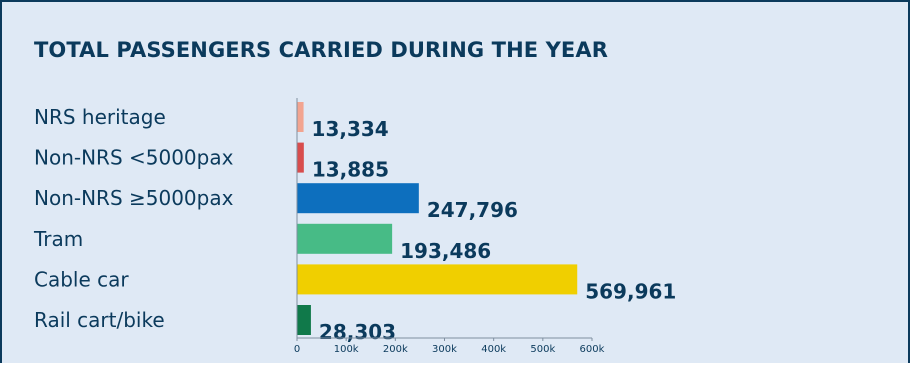 The image size is (914, 365). What do you see at coordinates (321, 50) in the screenshot?
I see `chart-title: TOTAL PASSENGERS CARRIED DURING THE YEAR` at bounding box center [321, 50].